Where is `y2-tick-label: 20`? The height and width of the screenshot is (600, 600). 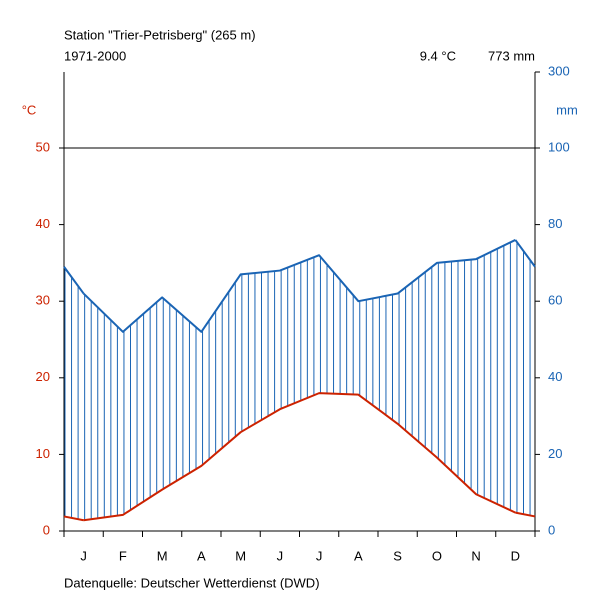
y2-tick-label: 20 is located at coordinates (555, 453).